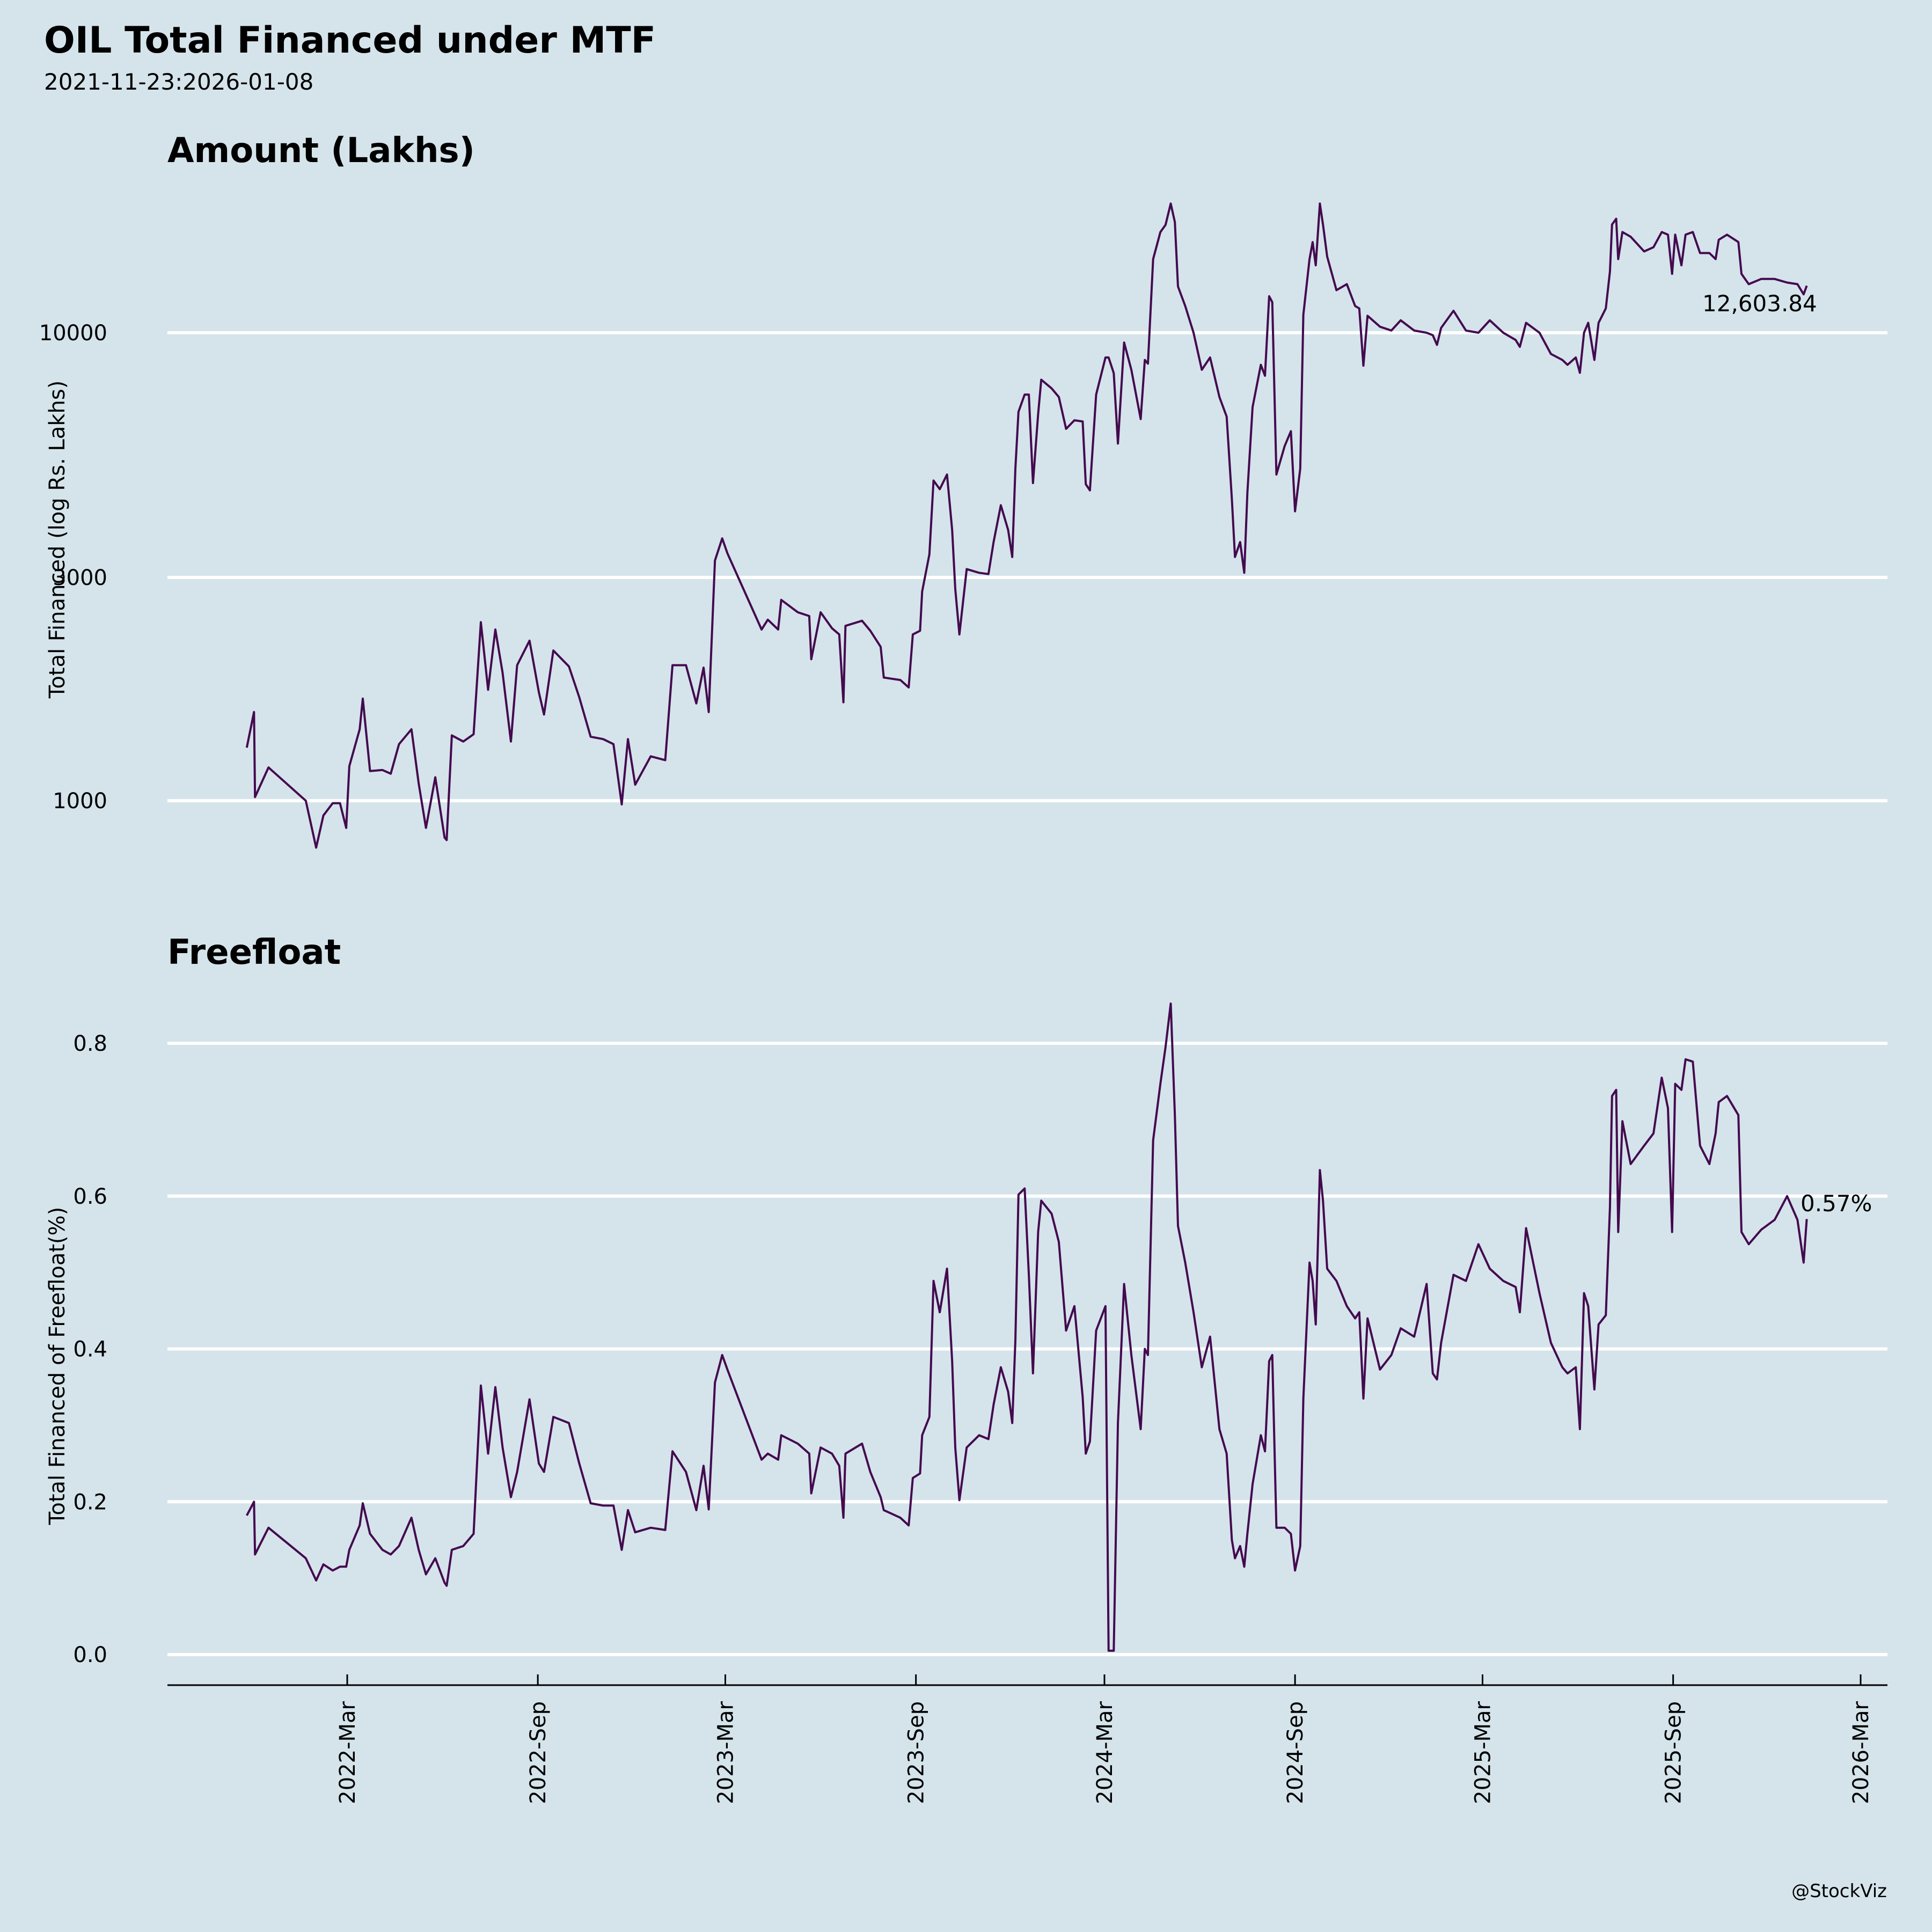 This screenshot has width=1932, height=1932. Describe the element at coordinates (321, 151) in the screenshot. I see `panel-title-amount: Amount (Lakhs)` at that location.